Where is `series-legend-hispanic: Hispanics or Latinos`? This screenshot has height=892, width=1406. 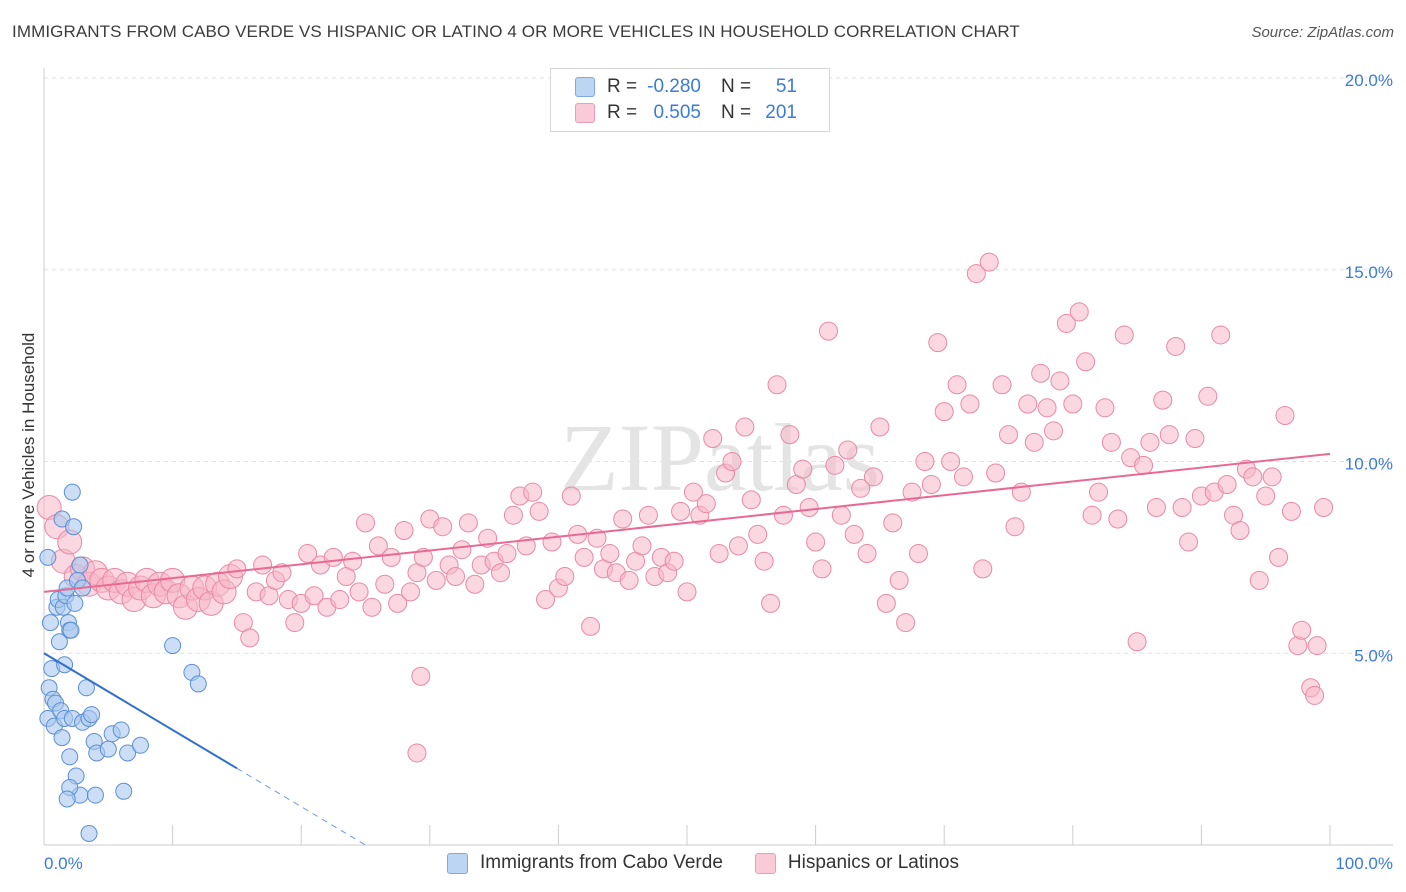
series-legend-hispanic: Hispanics or Latinos is located at coordinates (856, 863).